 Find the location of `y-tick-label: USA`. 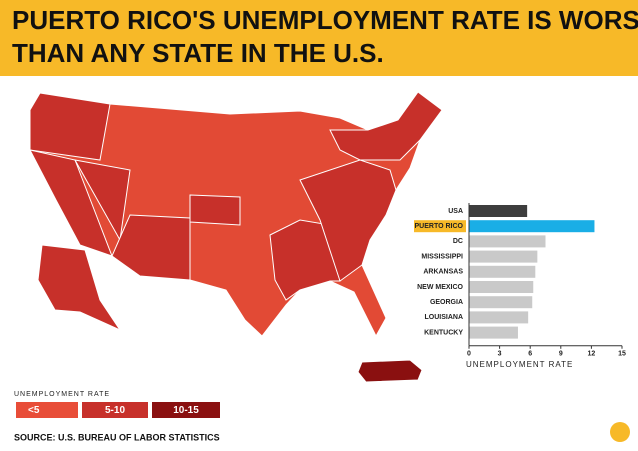

y-tick-label: USA is located at coordinates (455, 211).